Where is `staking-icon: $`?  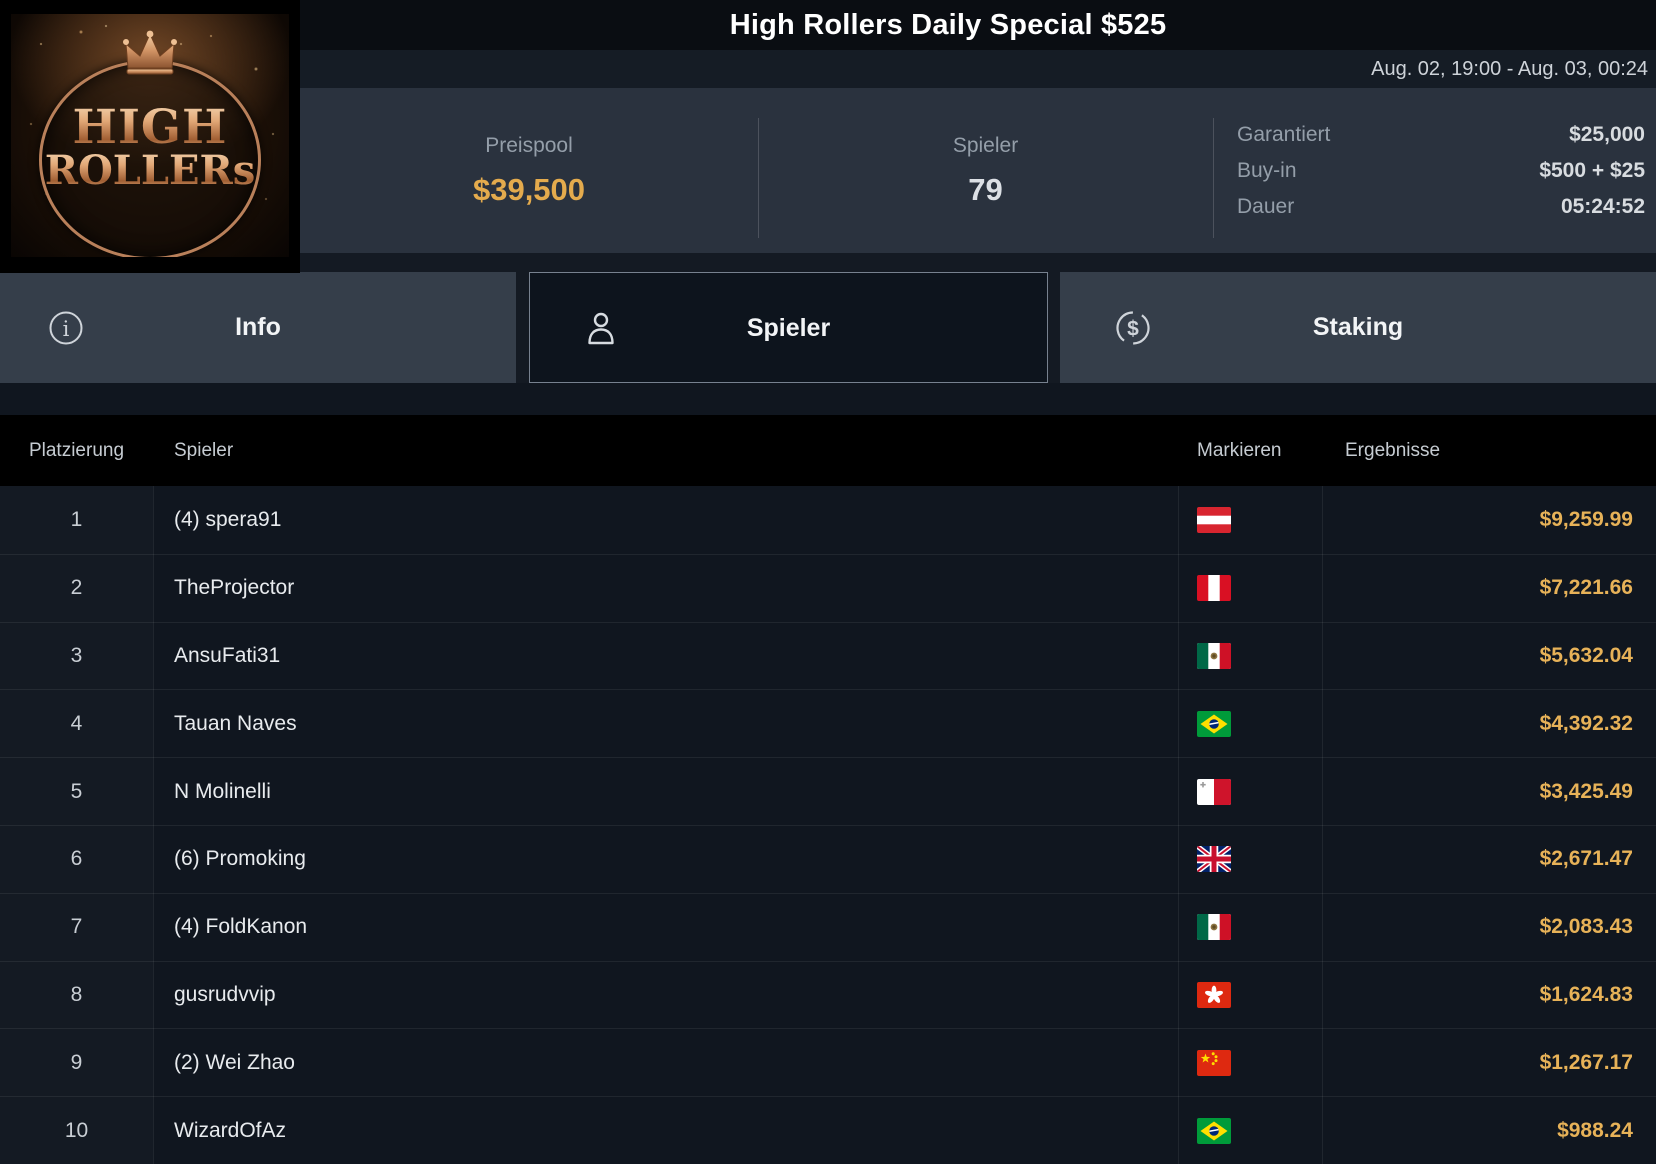
staking-icon: $ is located at coordinates (1133, 328).